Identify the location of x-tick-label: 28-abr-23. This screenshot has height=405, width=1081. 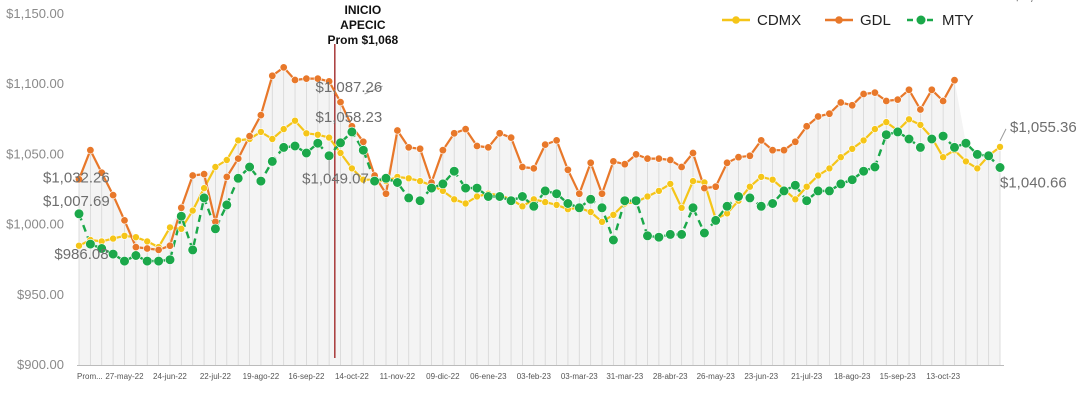
(670, 376).